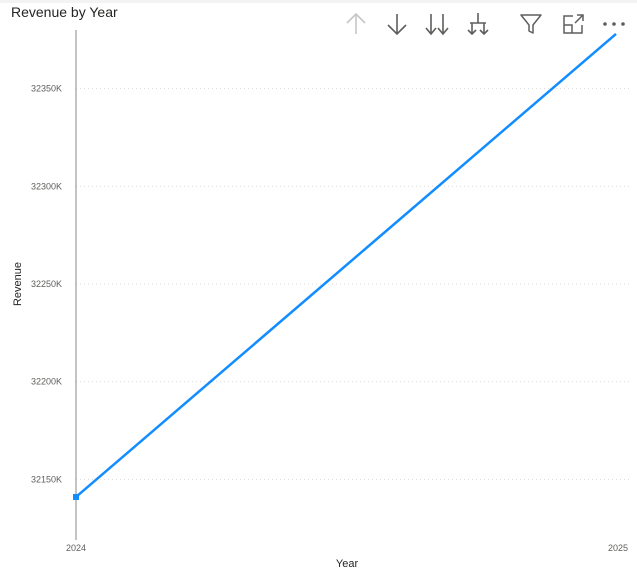 The image size is (637, 571). What do you see at coordinates (76, 496) in the screenshot?
I see `data-point-marker` at bounding box center [76, 496].